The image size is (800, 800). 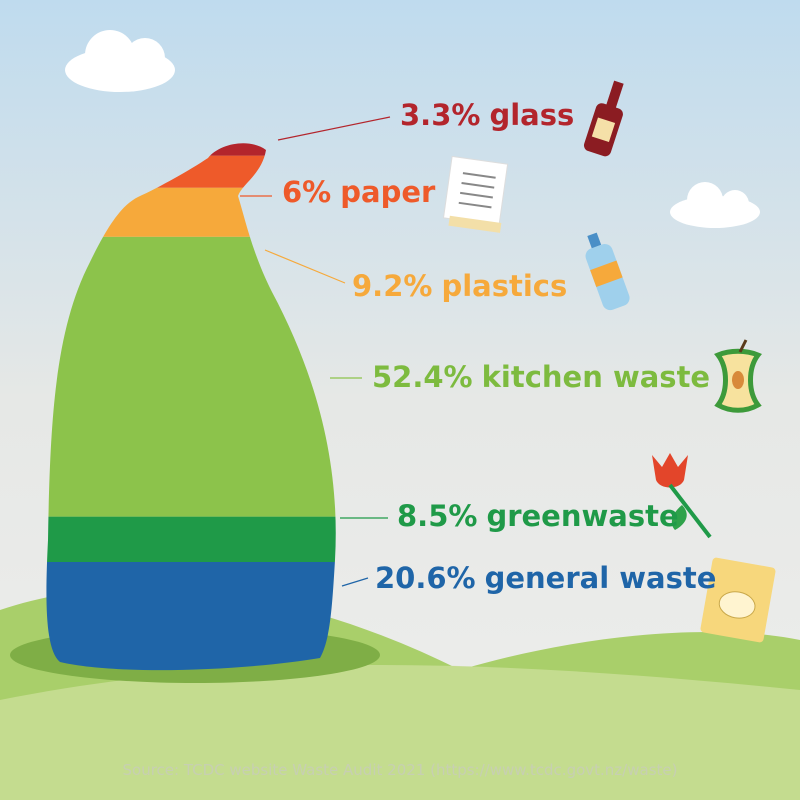 I want to click on value-label: 52.4%, so click(x=422, y=377).